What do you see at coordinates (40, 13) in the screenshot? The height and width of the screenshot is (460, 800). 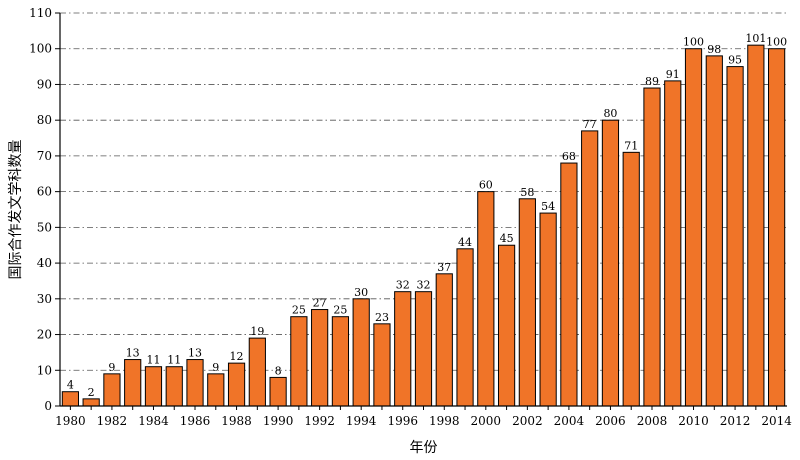 I see `y-tick-label: 110` at bounding box center [40, 13].